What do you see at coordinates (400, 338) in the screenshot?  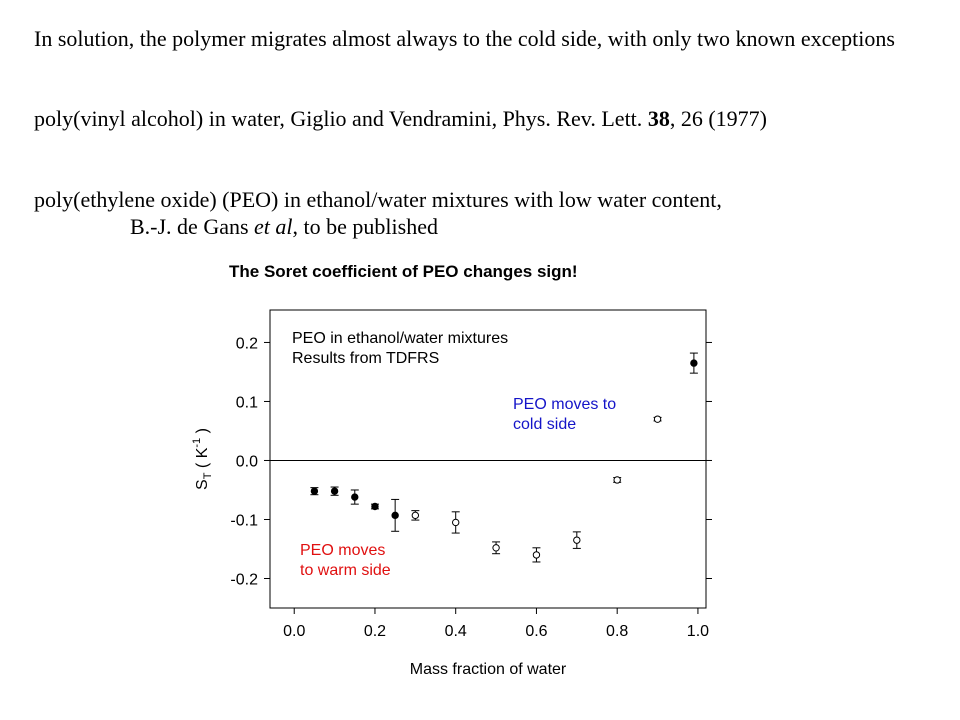 I see `legend-box-line1: PEO in ethanol/water mixtures` at bounding box center [400, 338].